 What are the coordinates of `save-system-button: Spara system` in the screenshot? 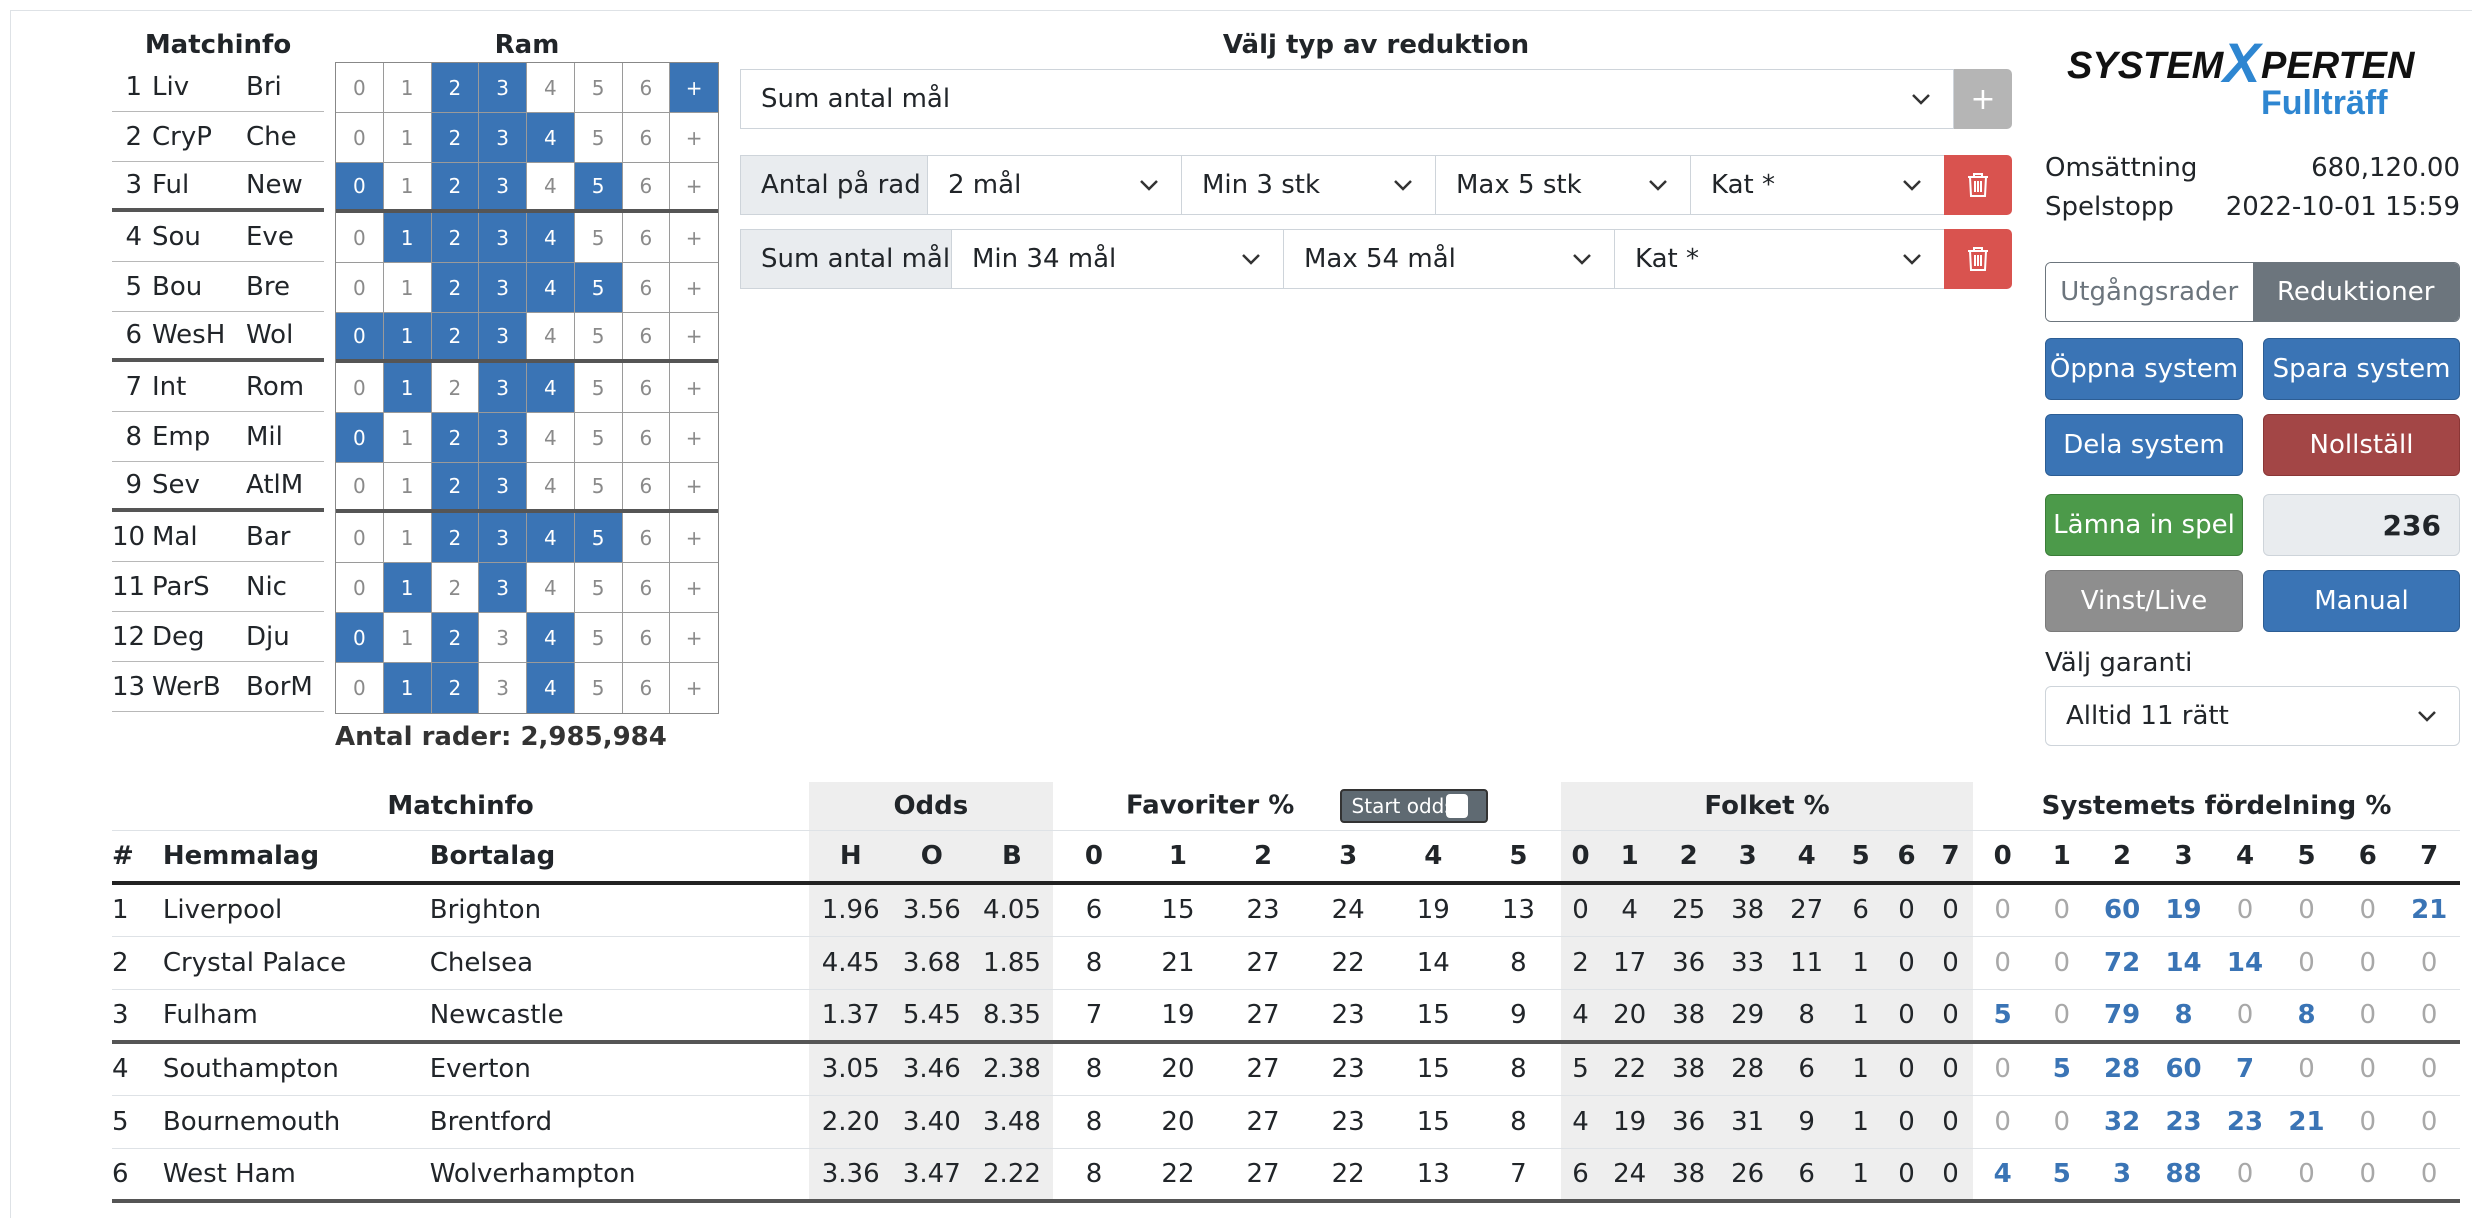 It's located at (2361, 369).